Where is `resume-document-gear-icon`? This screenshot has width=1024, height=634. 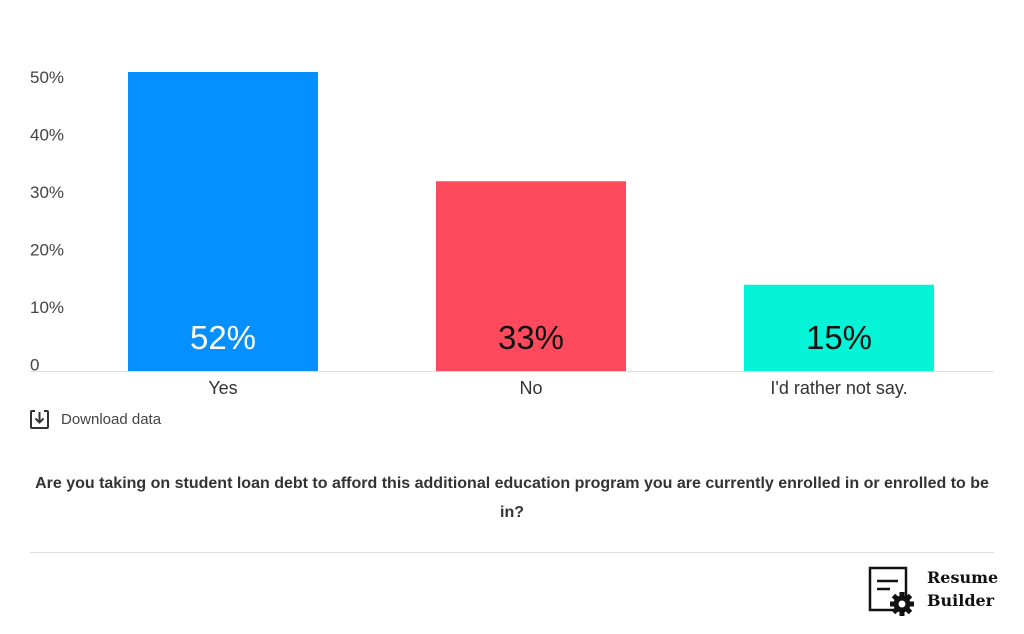 resume-document-gear-icon is located at coordinates (891, 591).